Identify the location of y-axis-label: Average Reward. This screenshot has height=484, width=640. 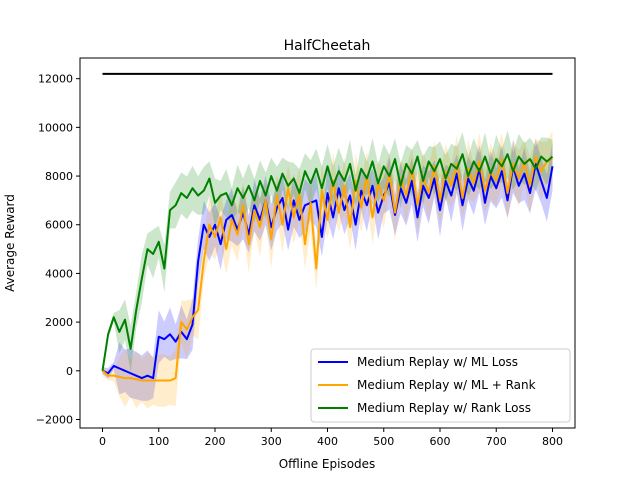
(10, 243).